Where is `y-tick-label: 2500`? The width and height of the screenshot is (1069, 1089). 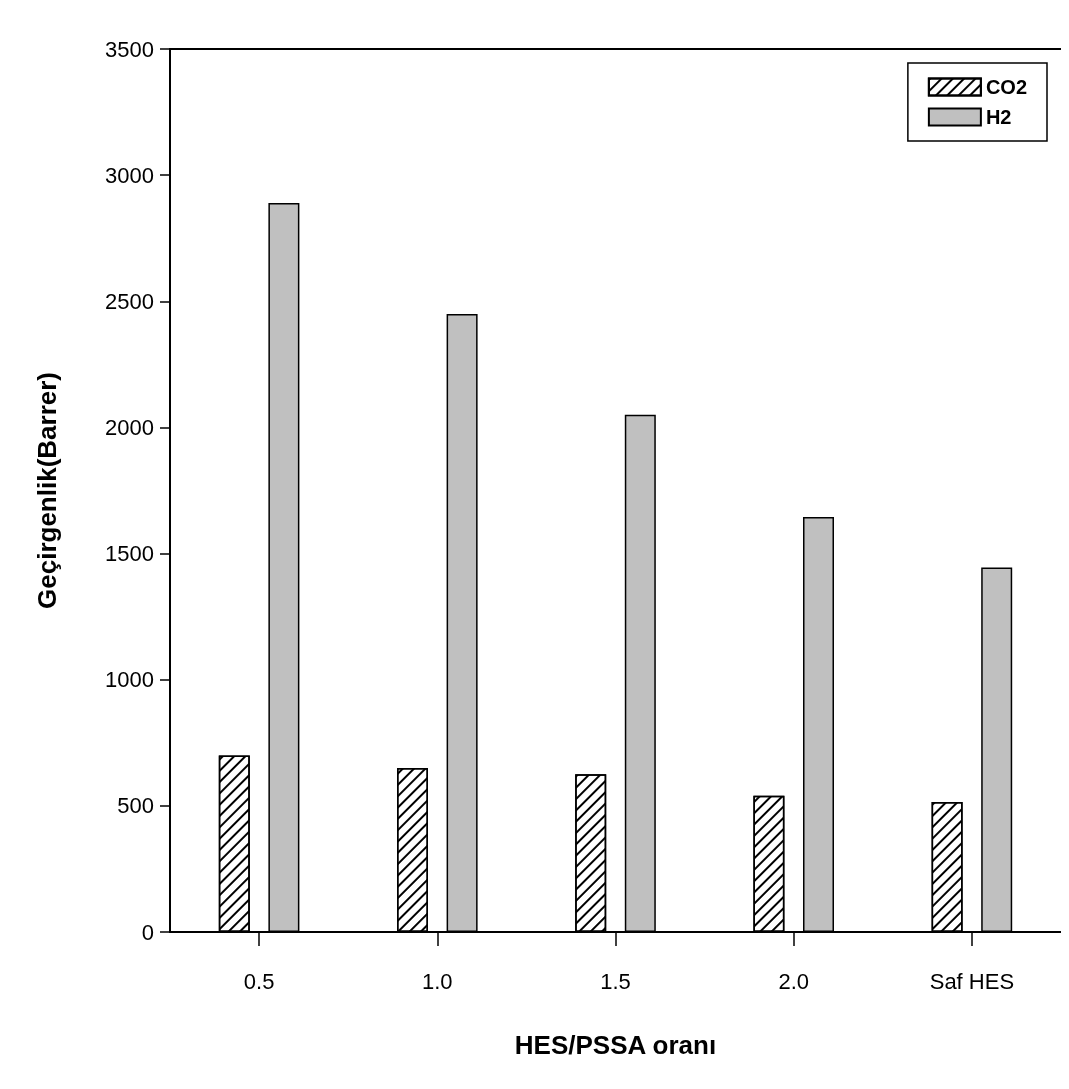
y-tick-label: 2500 is located at coordinates (129, 301).